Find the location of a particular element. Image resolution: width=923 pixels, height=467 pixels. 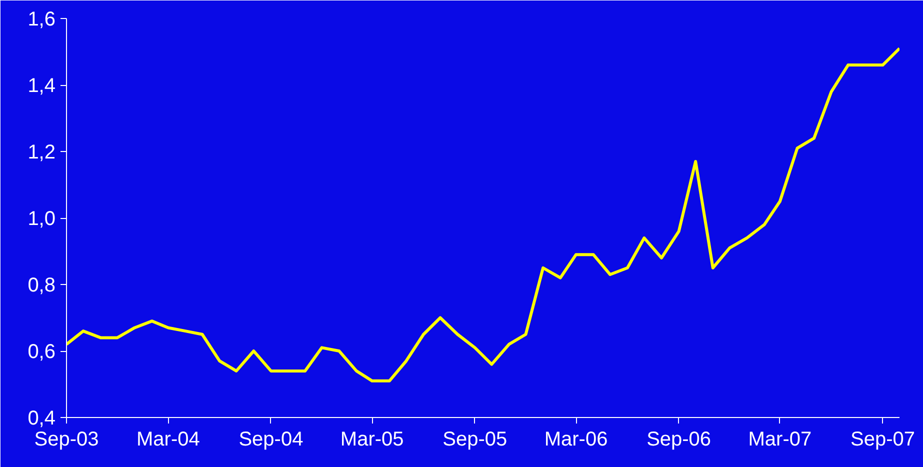

y-tick-label: 0,4 is located at coordinates (42, 419).